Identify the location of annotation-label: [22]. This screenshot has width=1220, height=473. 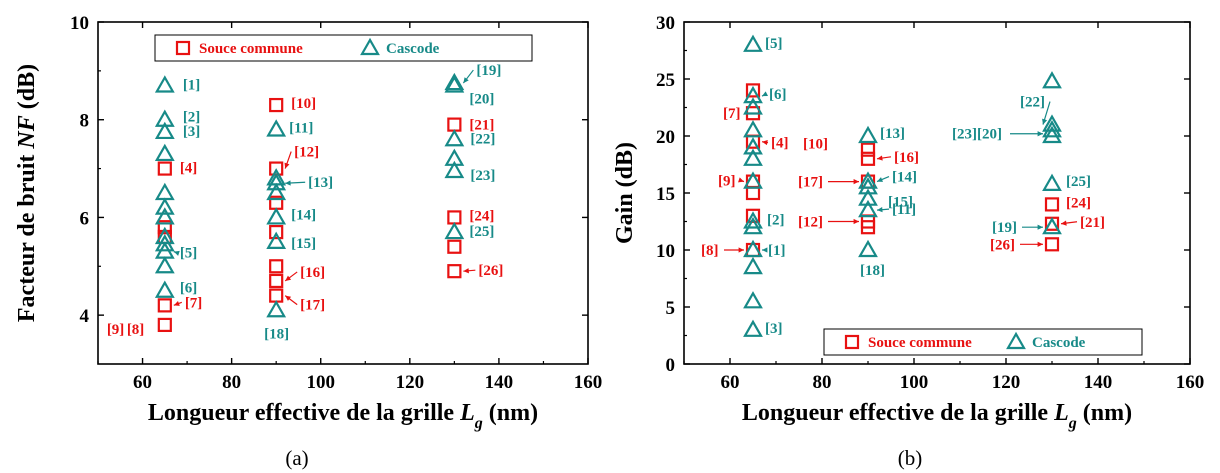
(482, 139).